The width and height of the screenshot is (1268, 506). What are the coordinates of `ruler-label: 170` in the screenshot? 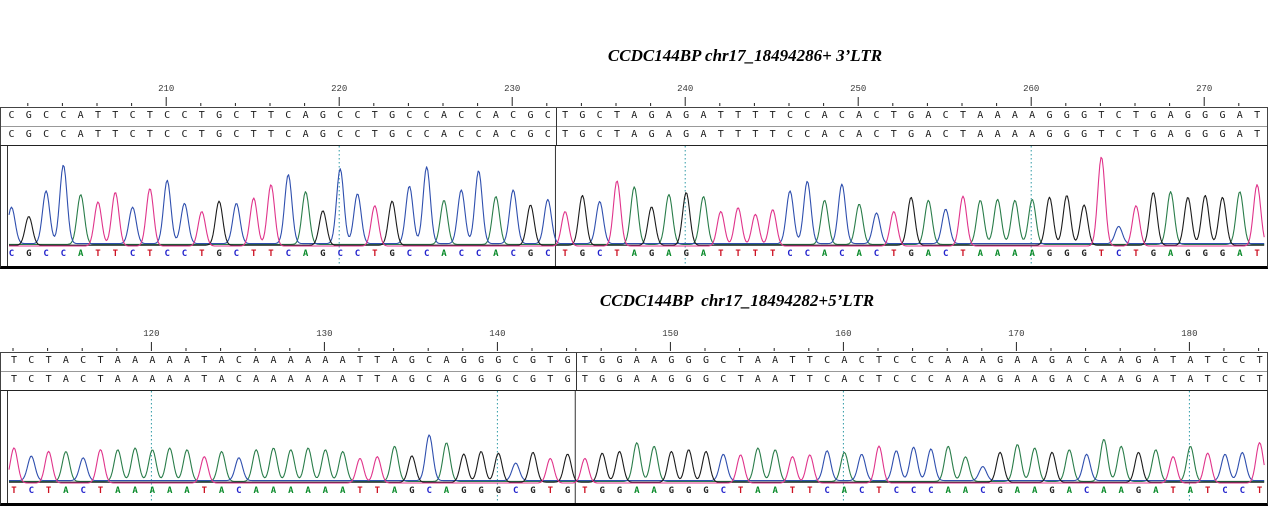 It's located at (1016, 334).